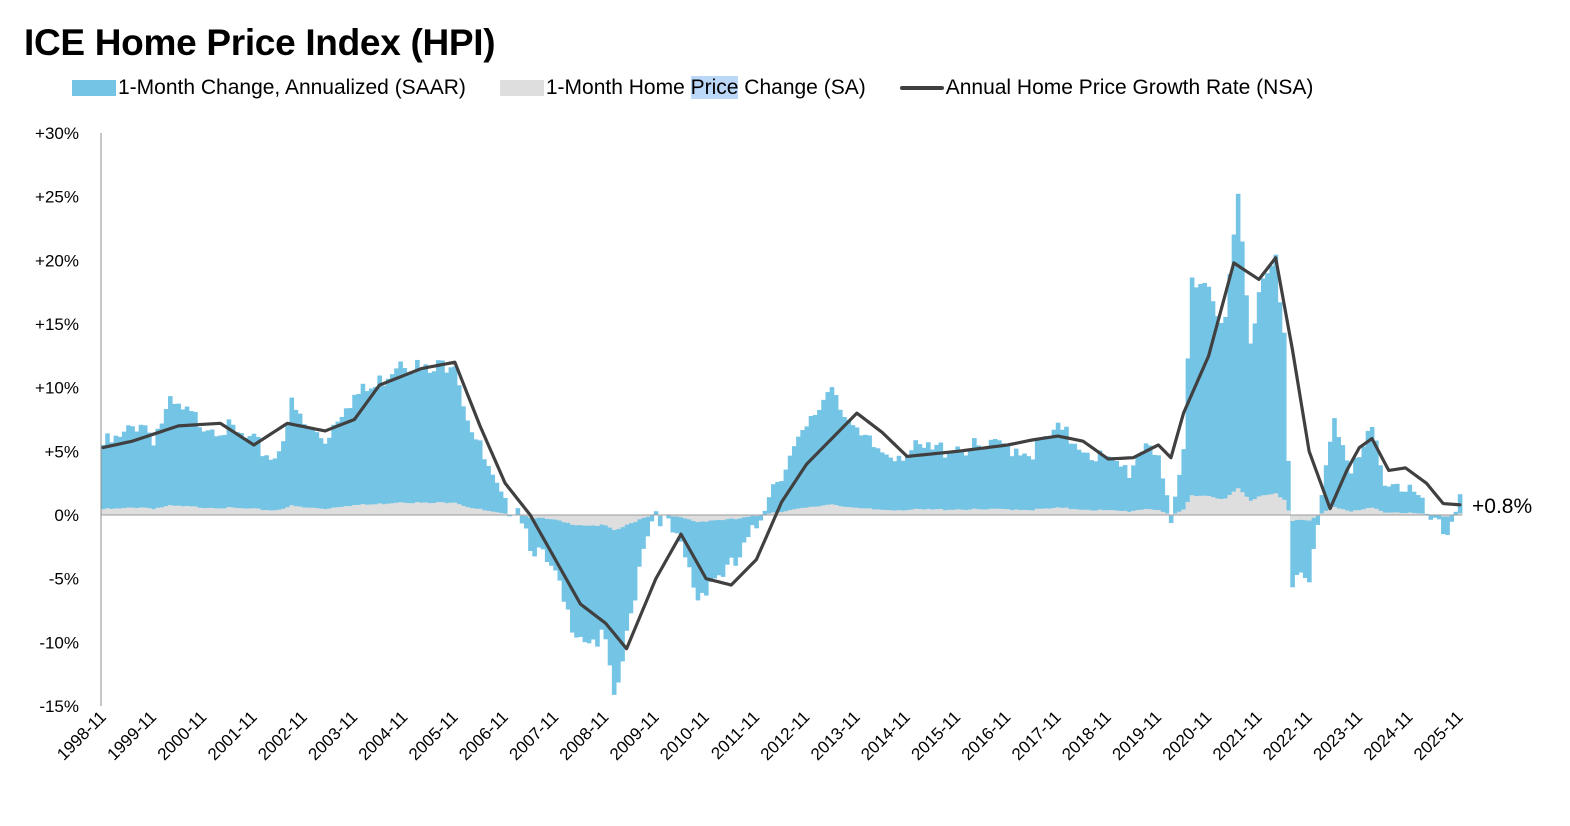 The width and height of the screenshot is (1570, 826). What do you see at coordinates (885, 735) in the screenshot?
I see `x-tick-label: 2014-11` at bounding box center [885, 735].